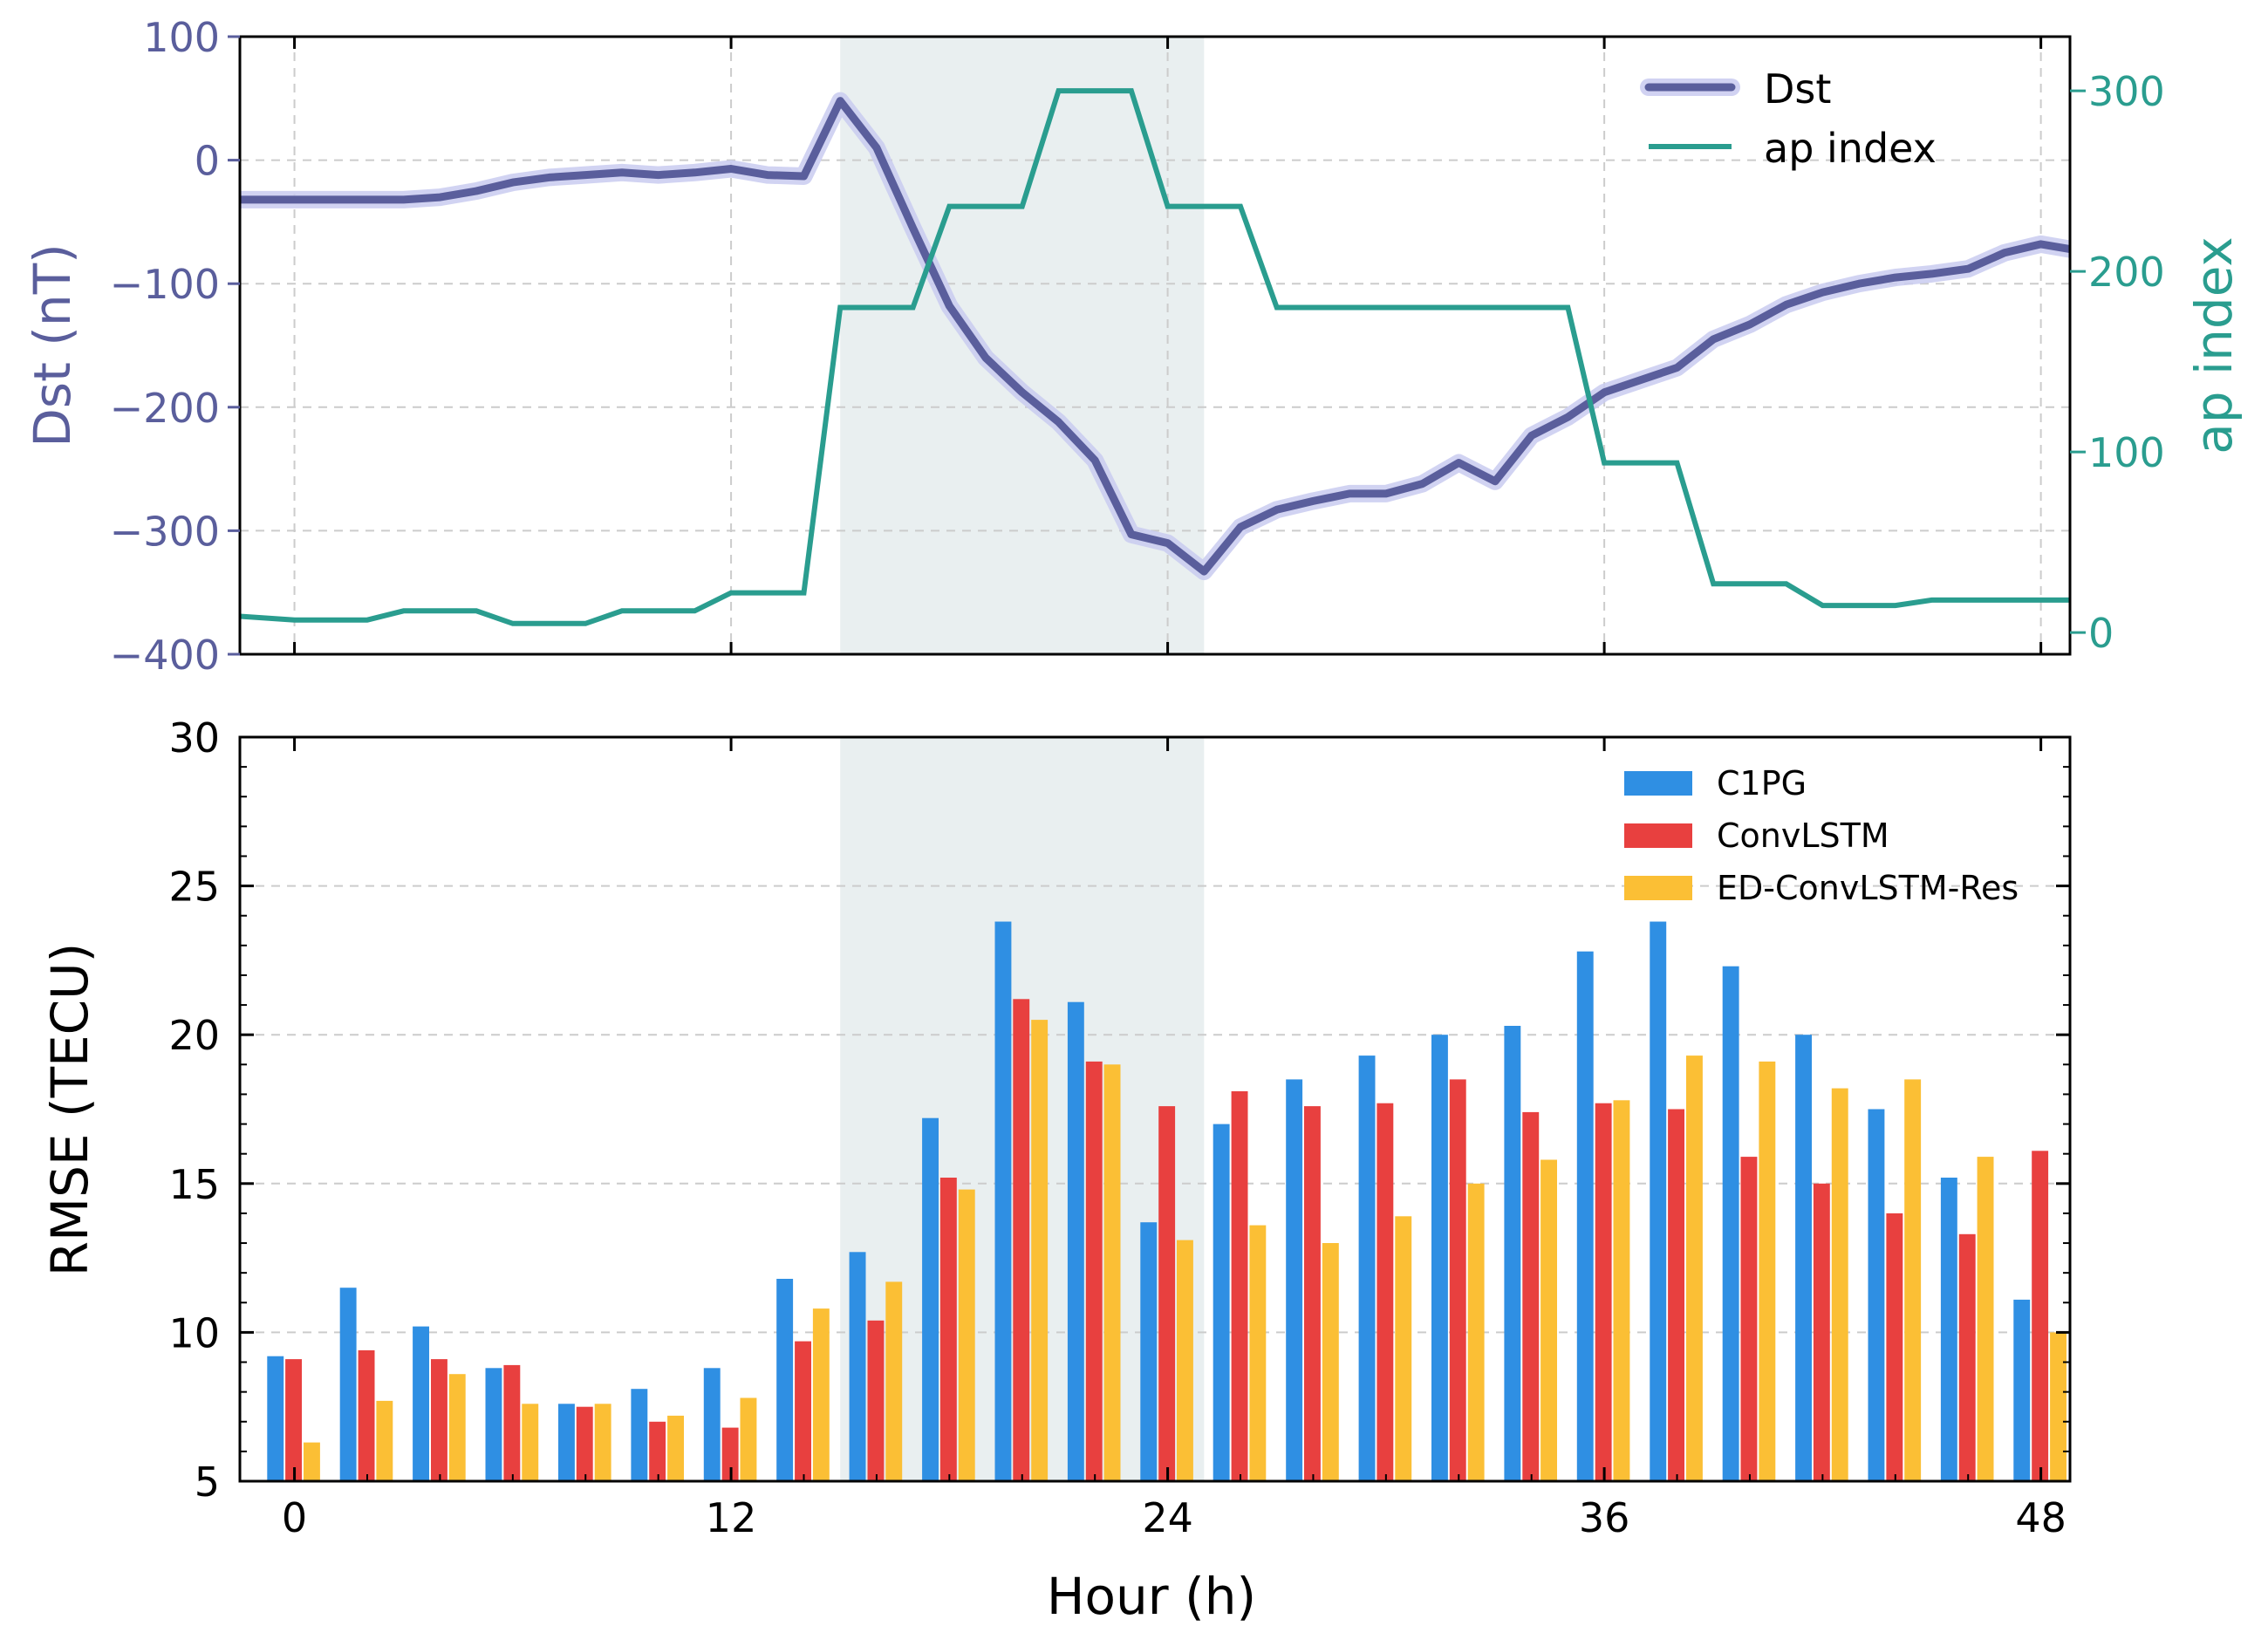 This screenshot has height=1626, width=2268. Describe the element at coordinates (194, 1184) in the screenshot. I see `bottom-y-tick-label: 15` at that location.